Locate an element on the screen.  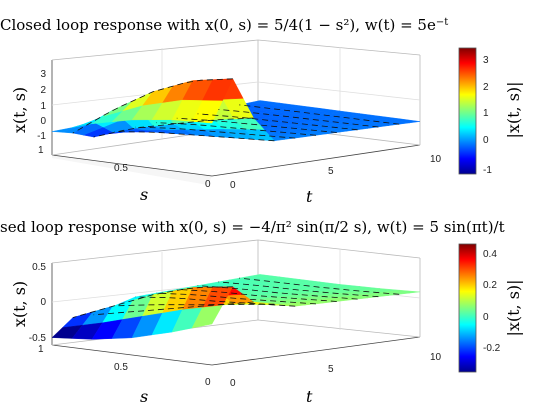
z-tick-label: 1 is located at coordinates (43, 106).